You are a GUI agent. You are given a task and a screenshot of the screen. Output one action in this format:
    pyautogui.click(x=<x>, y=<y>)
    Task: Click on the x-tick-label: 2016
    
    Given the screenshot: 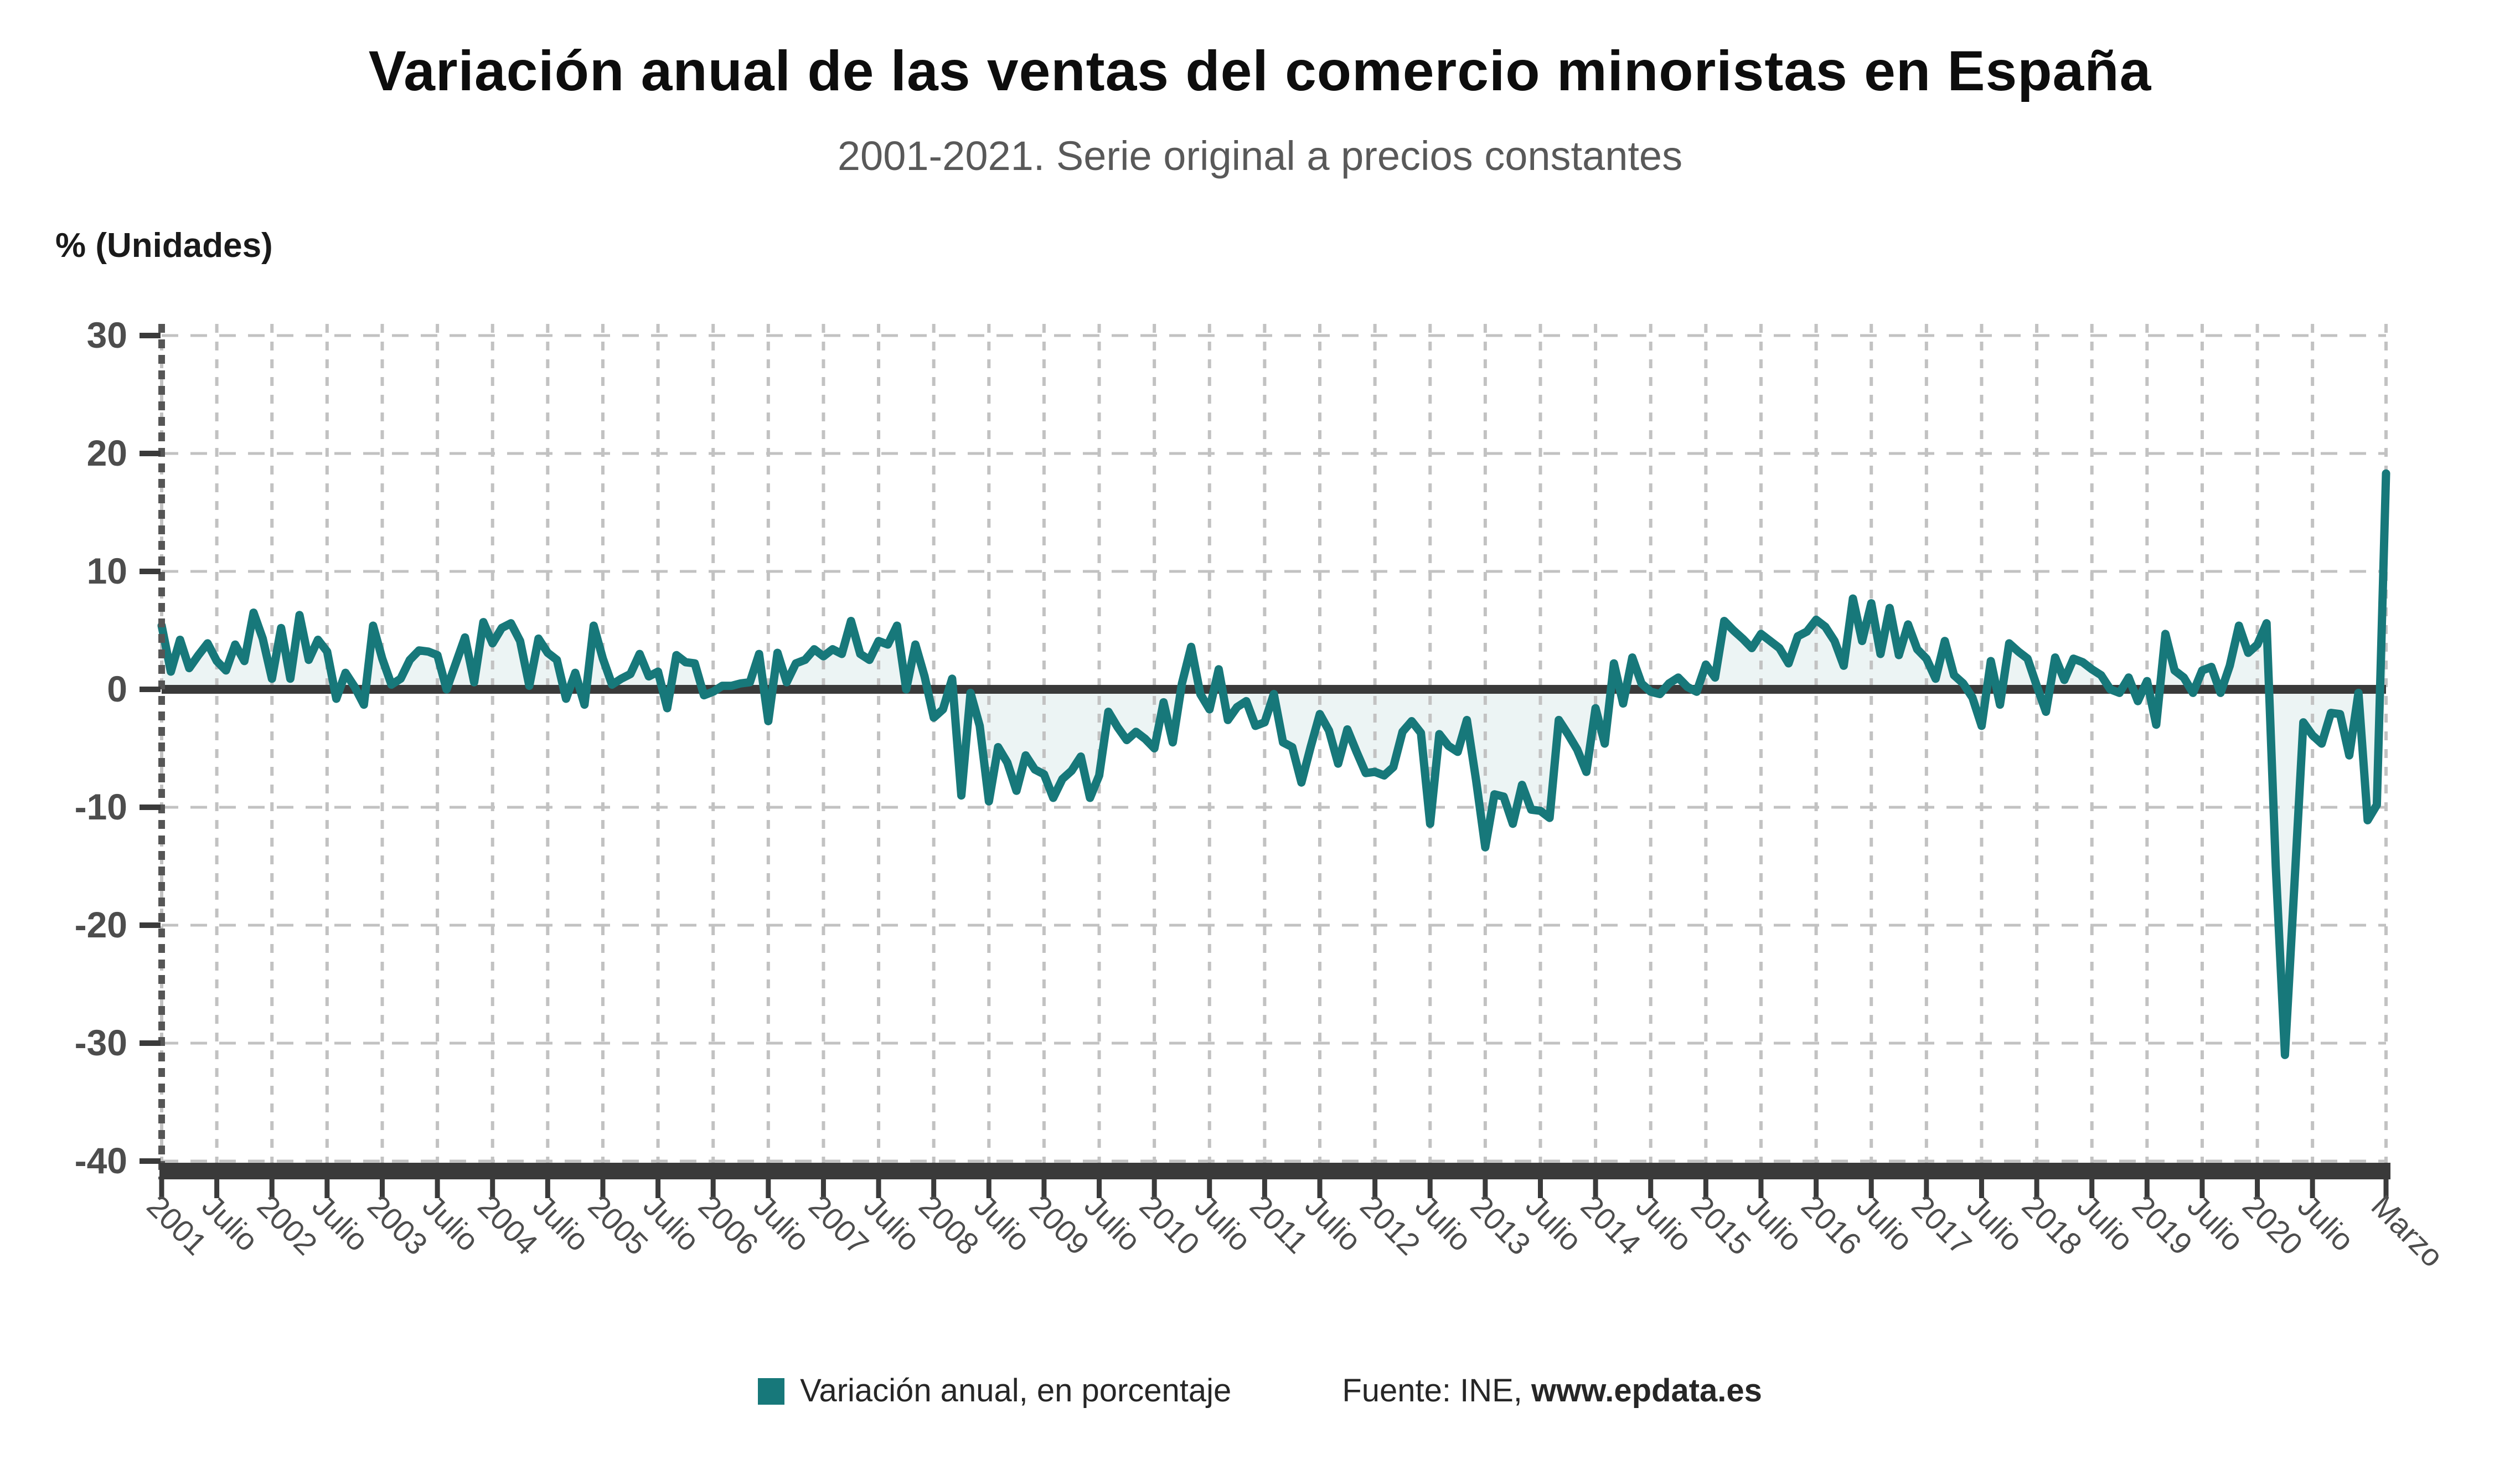 What is the action you would take?
    pyautogui.click(x=1832, y=1225)
    